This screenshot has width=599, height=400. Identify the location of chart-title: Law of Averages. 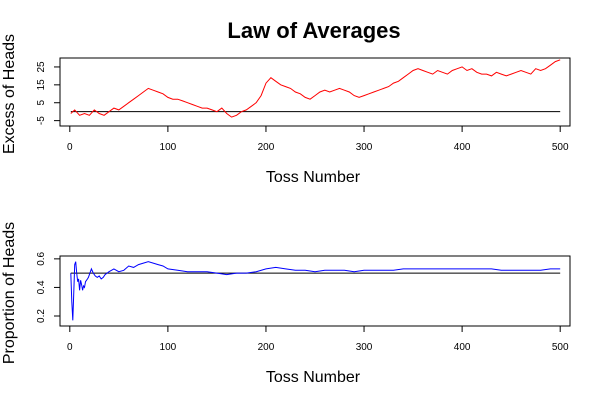
(313, 30).